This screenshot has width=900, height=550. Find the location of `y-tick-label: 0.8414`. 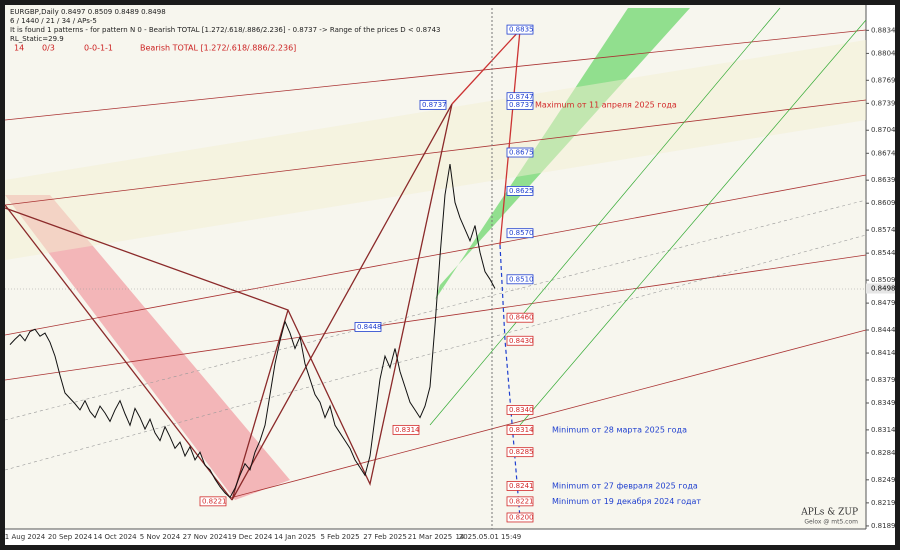

y-tick-label: 0.8414 is located at coordinates (883, 353).